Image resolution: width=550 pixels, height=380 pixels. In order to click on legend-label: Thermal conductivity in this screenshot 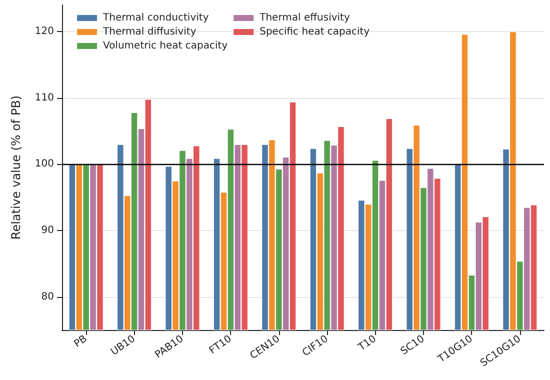, I will do `click(155, 18)`.